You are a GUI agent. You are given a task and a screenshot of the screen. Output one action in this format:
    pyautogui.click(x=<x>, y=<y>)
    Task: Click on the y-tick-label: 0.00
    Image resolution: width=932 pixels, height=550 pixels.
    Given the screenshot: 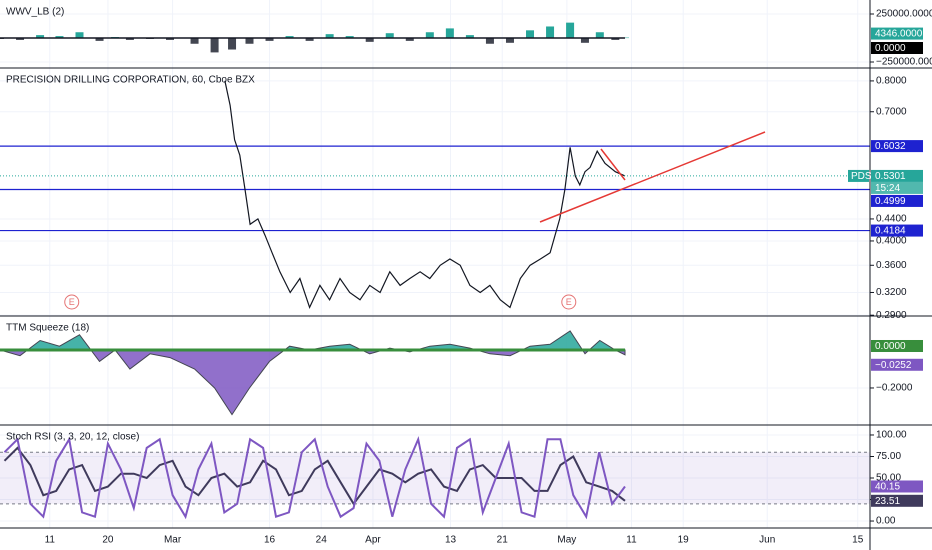 What is the action you would take?
    pyautogui.click(x=886, y=521)
    